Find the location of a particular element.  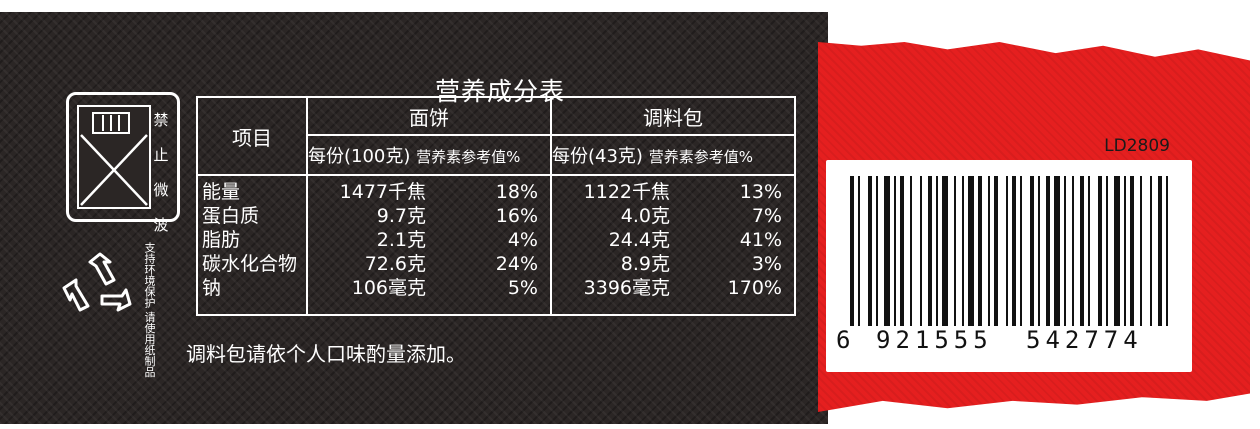

item-header: 项目 is located at coordinates (252, 136).